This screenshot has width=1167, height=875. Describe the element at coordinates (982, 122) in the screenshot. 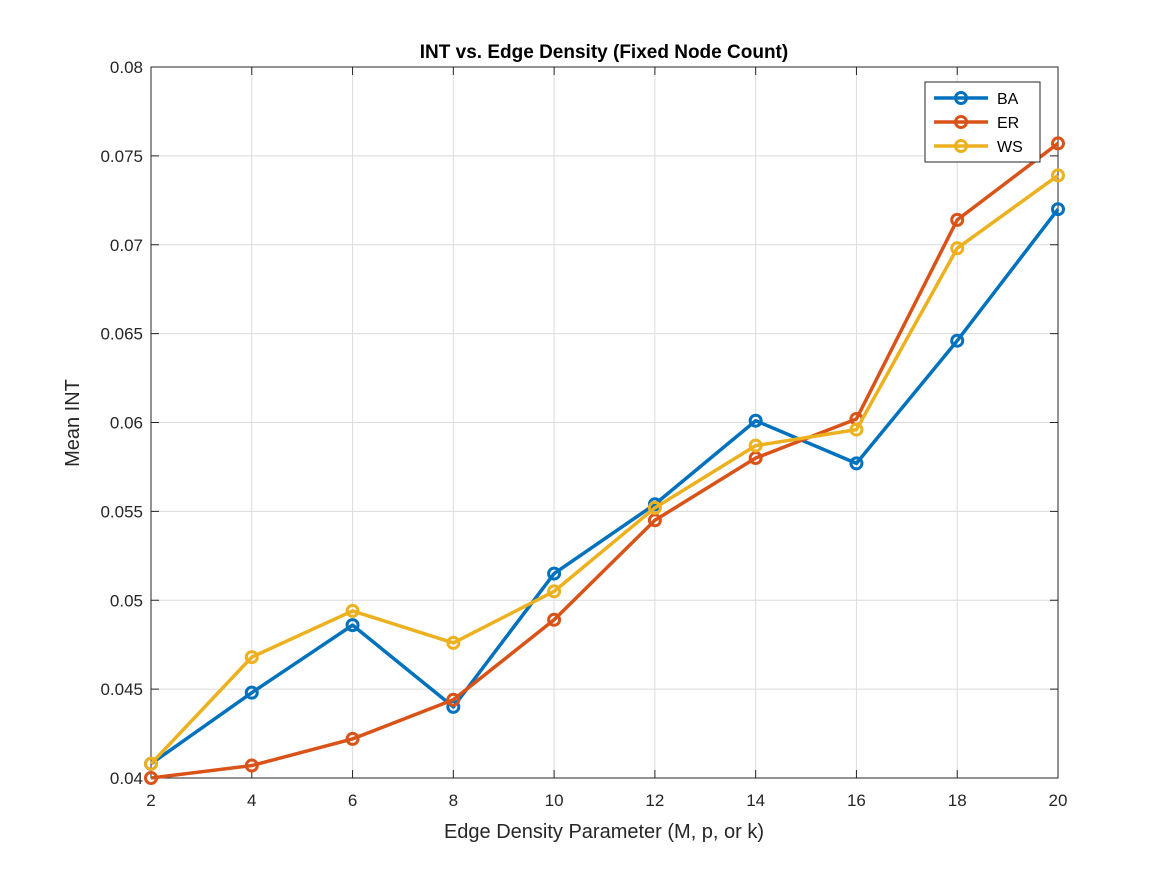

I see `legend: BA ER WS` at that location.